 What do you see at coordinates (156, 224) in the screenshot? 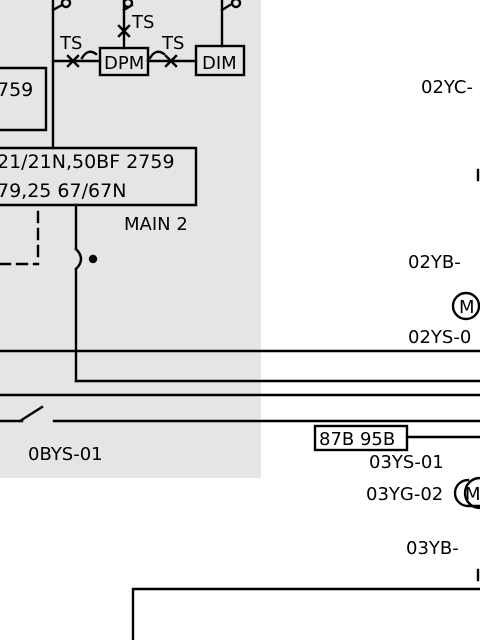
I see `main2-label: MAIN 2` at bounding box center [156, 224].